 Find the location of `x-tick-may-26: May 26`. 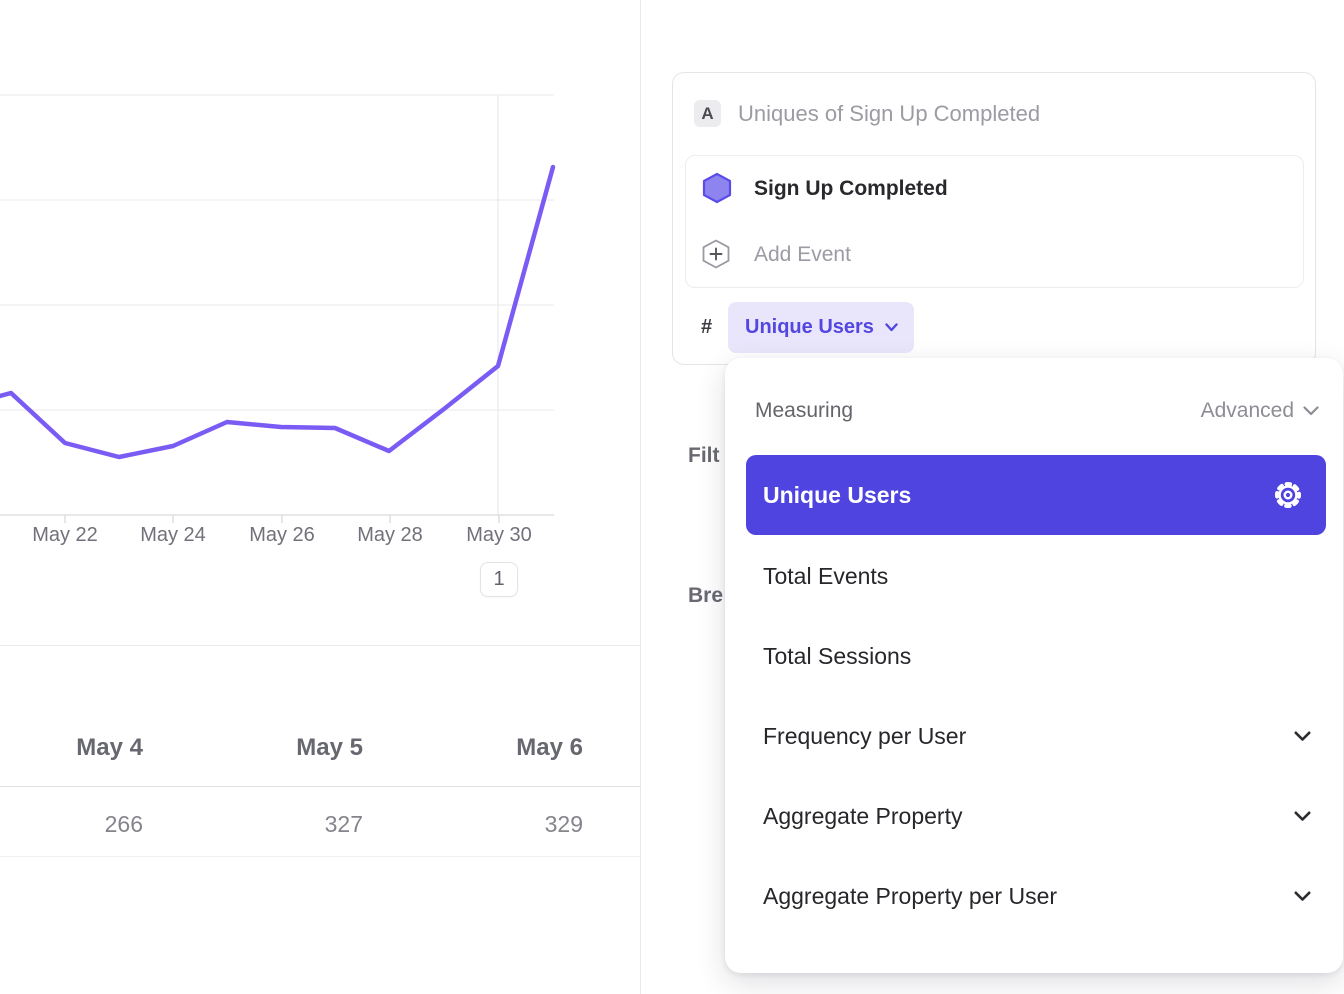

x-tick-may-26: May 26 is located at coordinates (282, 535).